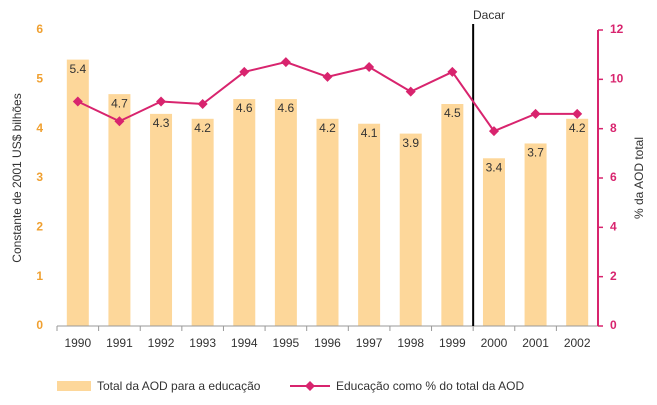 The height and width of the screenshot is (405, 657). What do you see at coordinates (244, 343) in the screenshot?
I see `x-tick-label: 1994` at bounding box center [244, 343].